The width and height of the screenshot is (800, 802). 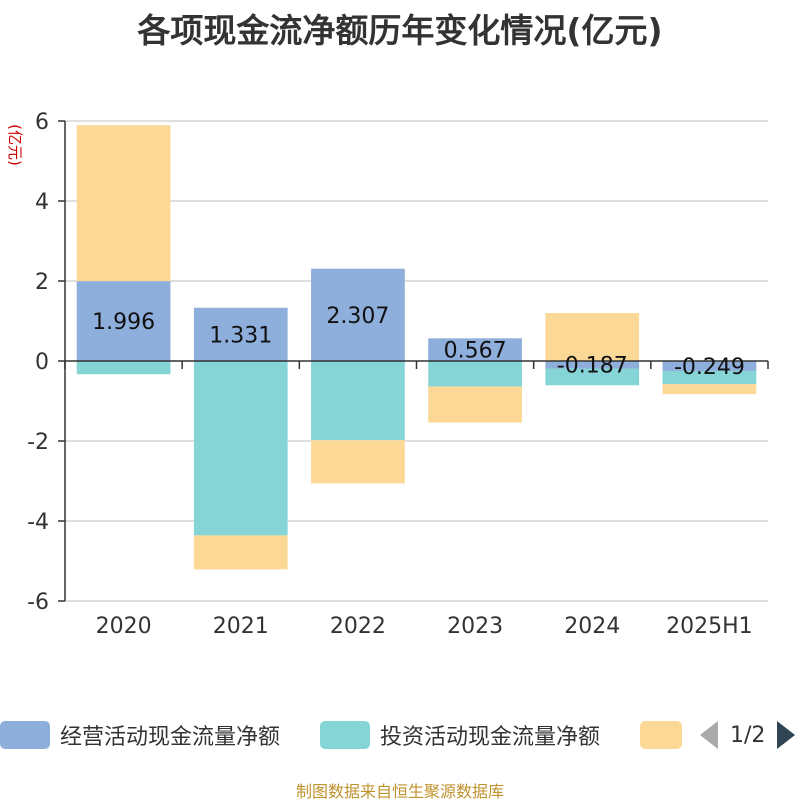 What do you see at coordinates (399, 791) in the screenshot?
I see `footer-source: 制图数据来自恒生聚源数据库` at bounding box center [399, 791].